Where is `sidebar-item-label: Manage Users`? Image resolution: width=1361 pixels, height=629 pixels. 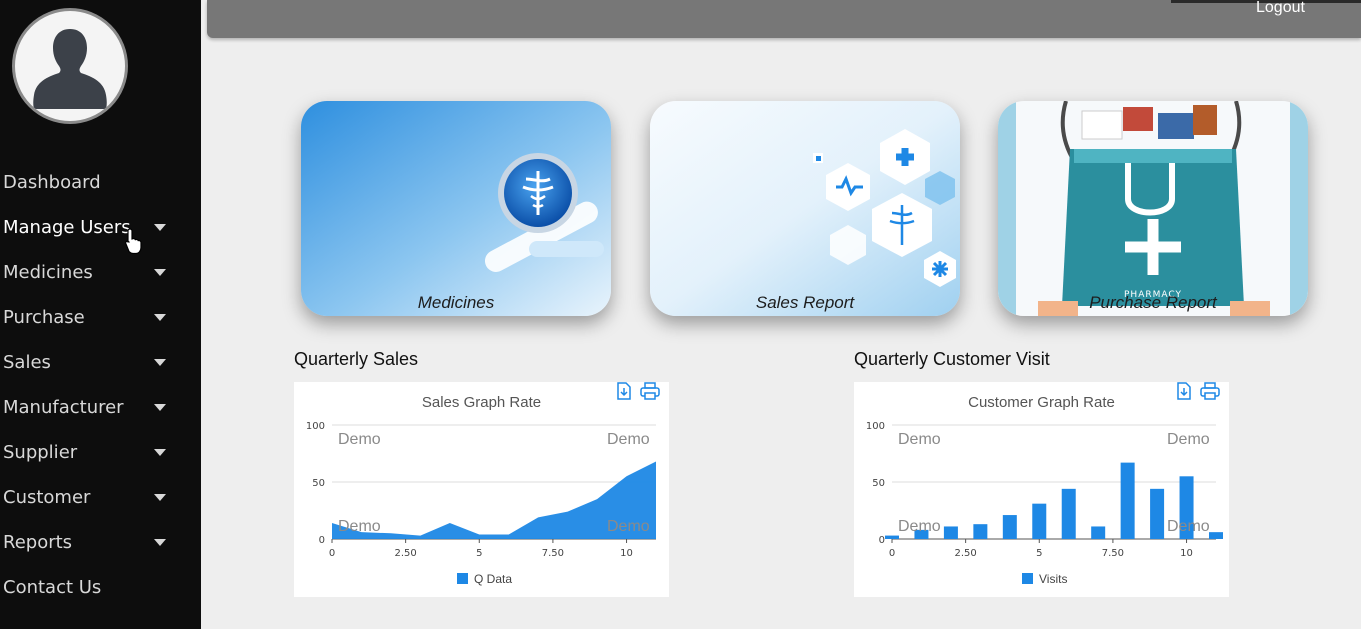
sidebar-item-label: Manage Users is located at coordinates (67, 227).